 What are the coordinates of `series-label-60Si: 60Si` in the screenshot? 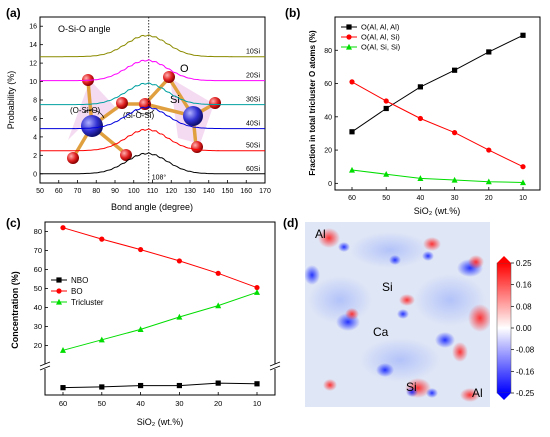 It's located at (253, 169).